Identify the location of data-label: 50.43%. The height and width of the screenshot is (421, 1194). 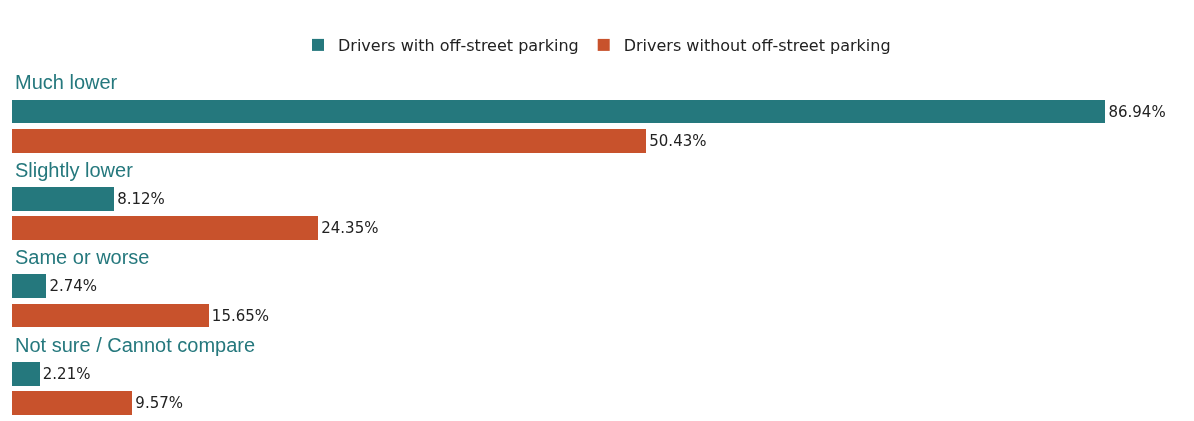
(678, 140).